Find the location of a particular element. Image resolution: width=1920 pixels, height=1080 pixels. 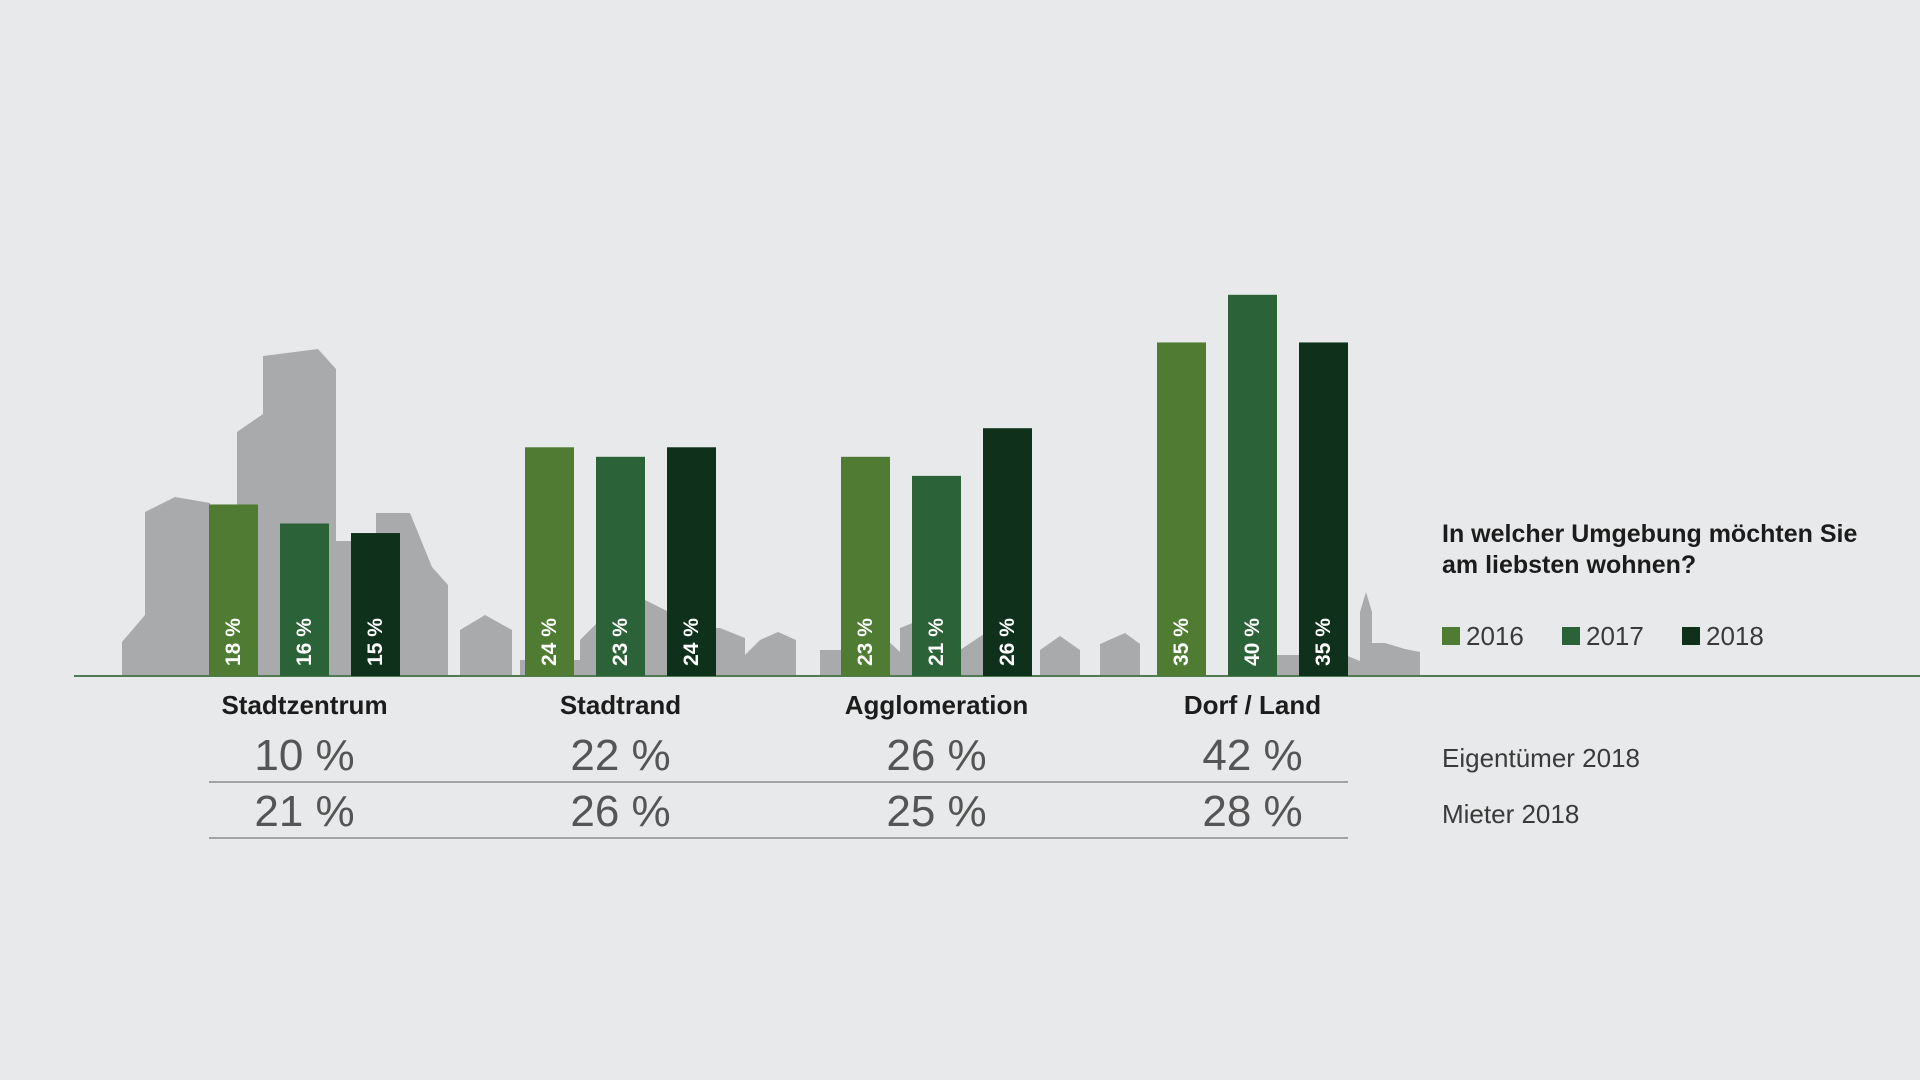

legend-swatch-2018 is located at coordinates (1691, 636).